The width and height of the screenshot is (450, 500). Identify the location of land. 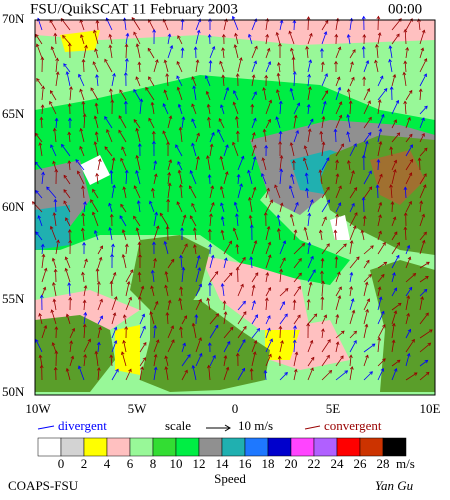
(170, 277).